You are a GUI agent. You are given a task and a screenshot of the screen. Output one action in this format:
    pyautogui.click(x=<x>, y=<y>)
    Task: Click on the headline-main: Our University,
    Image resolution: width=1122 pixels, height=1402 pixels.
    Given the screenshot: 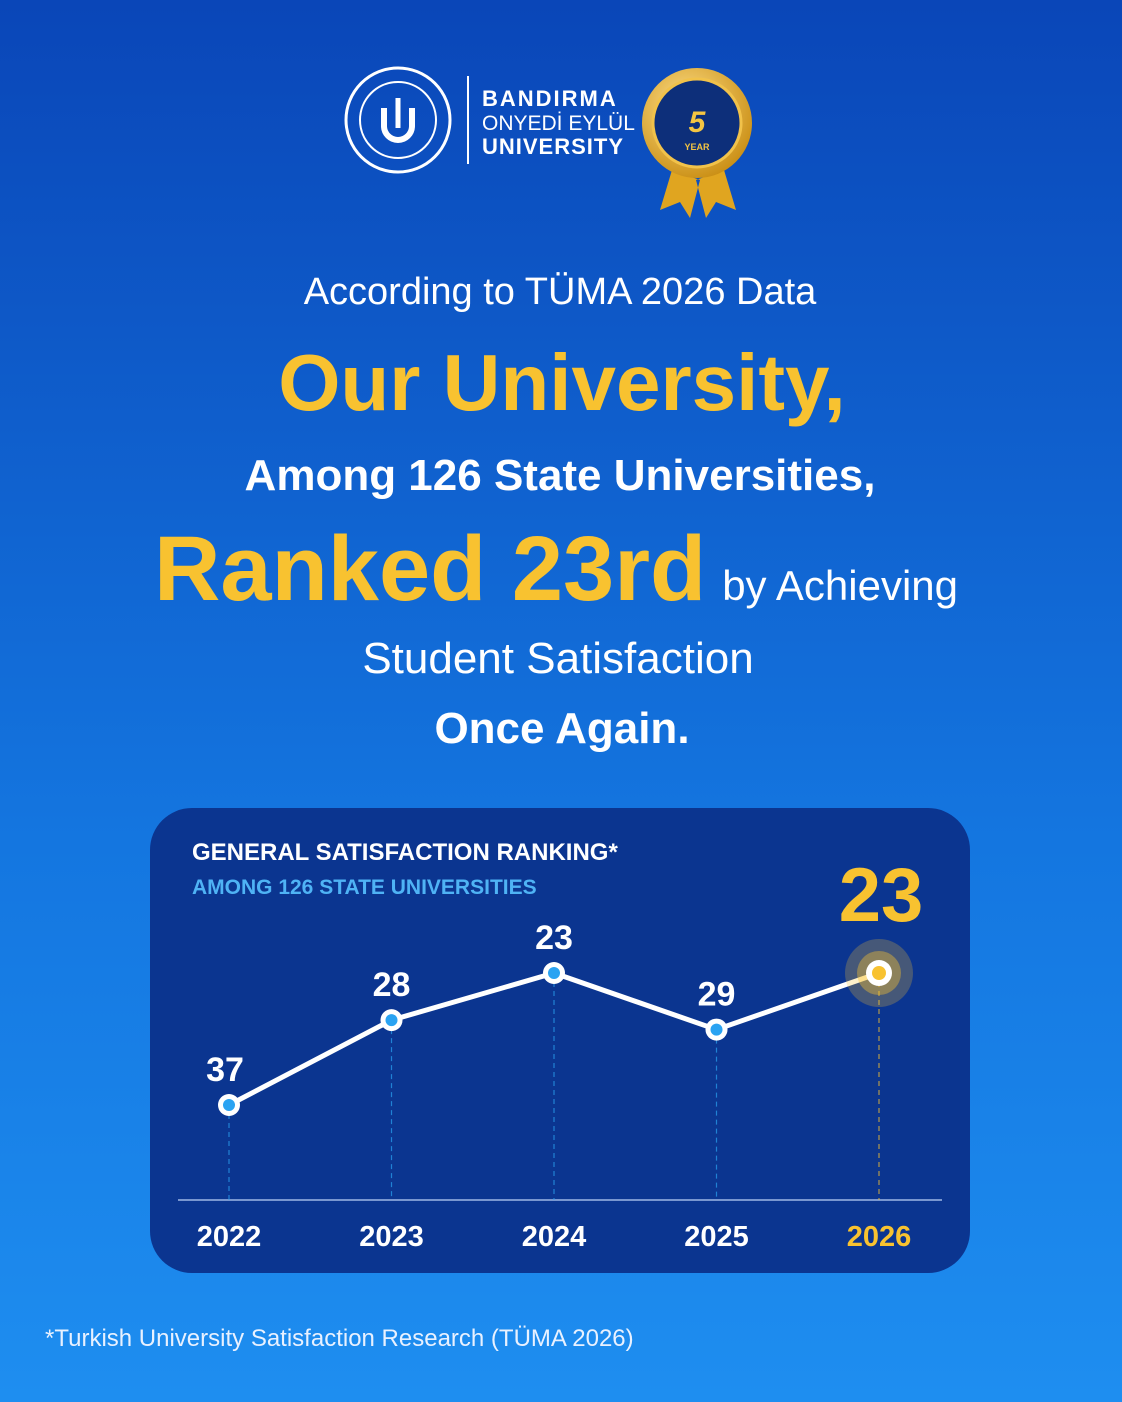 What is the action you would take?
    pyautogui.click(x=562, y=382)
    